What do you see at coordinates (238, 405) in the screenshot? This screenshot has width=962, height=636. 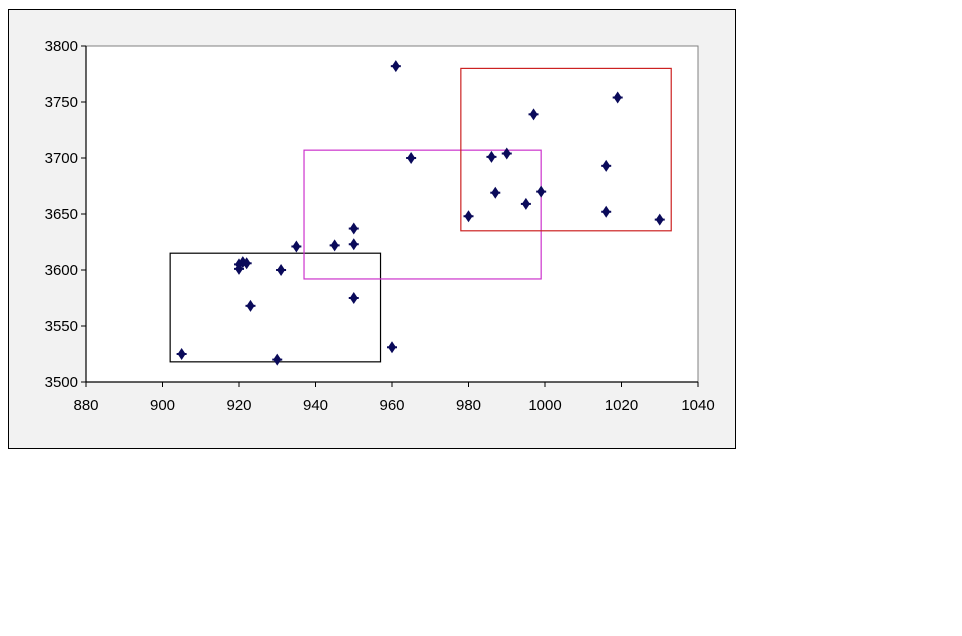 I see `x-tick-label: 920` at bounding box center [238, 405].